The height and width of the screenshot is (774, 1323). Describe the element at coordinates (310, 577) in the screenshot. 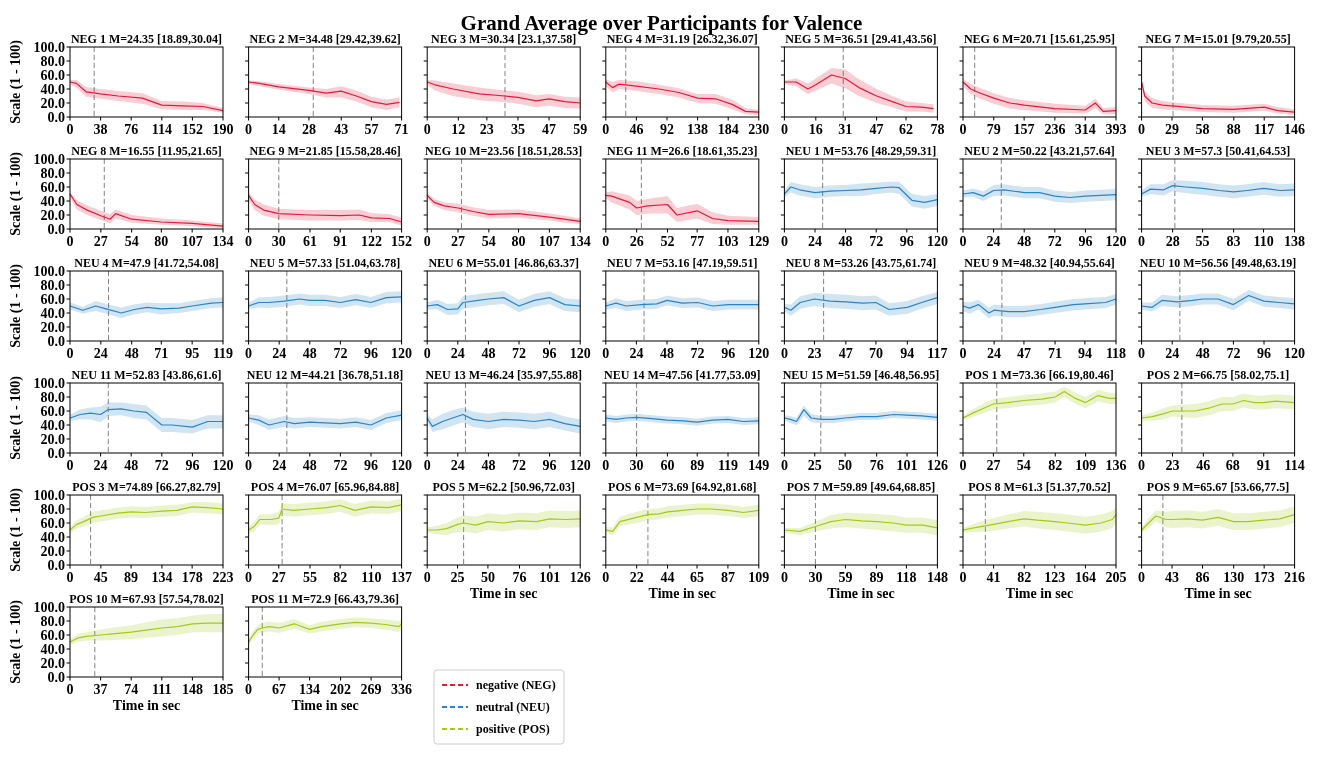

I see `x-tick-label: 55` at that location.